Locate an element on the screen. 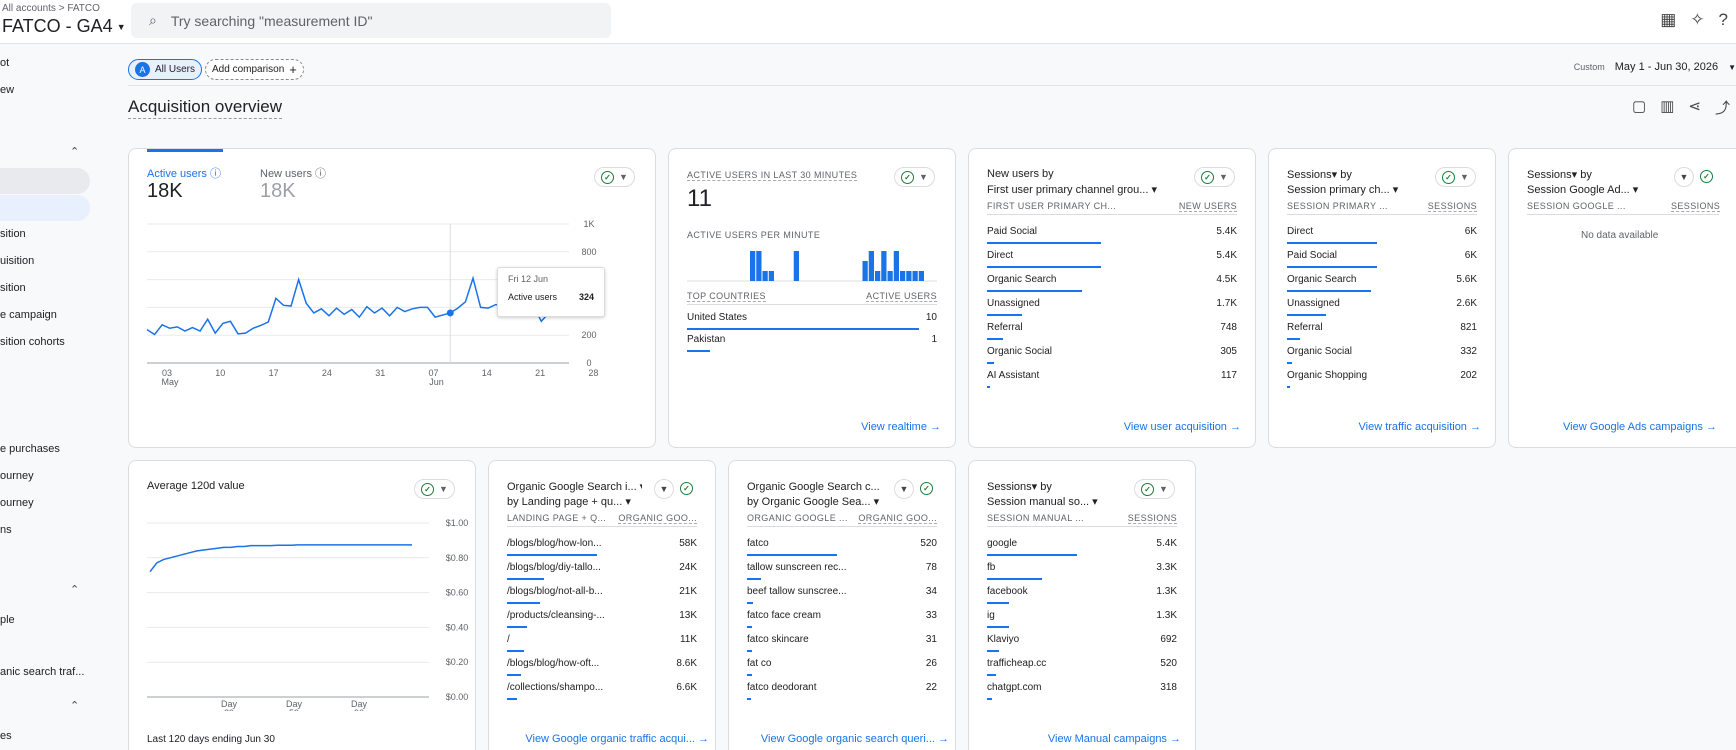 The width and height of the screenshot is (1736, 750). add-comparison-label: Add comparison is located at coordinates (248, 69).